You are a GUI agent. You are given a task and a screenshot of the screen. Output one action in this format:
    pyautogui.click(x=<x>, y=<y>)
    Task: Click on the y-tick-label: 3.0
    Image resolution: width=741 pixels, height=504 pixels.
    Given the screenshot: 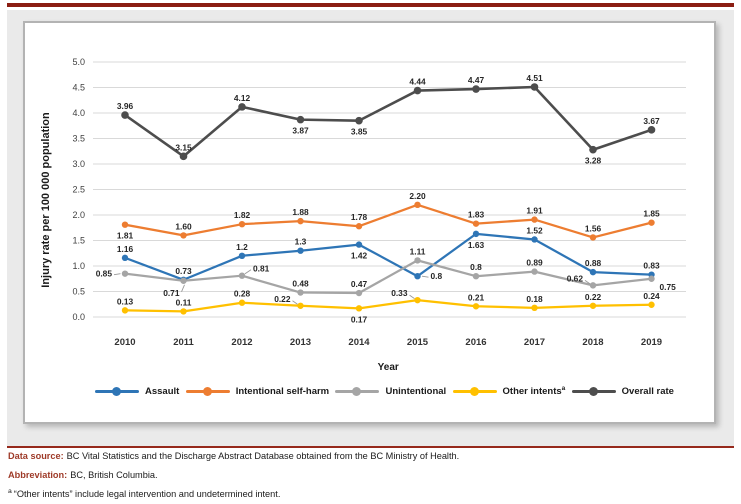 What is the action you would take?
    pyautogui.click(x=78, y=164)
    